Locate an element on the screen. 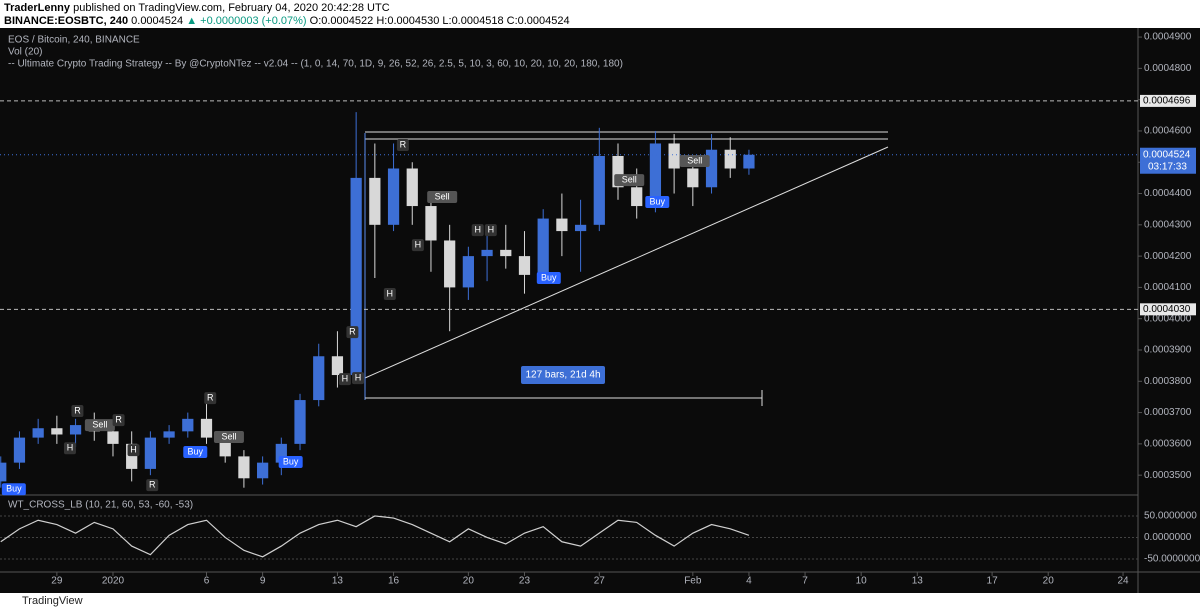 This screenshot has height=613, width=1200. x-tick-label: 27 is located at coordinates (600, 581).